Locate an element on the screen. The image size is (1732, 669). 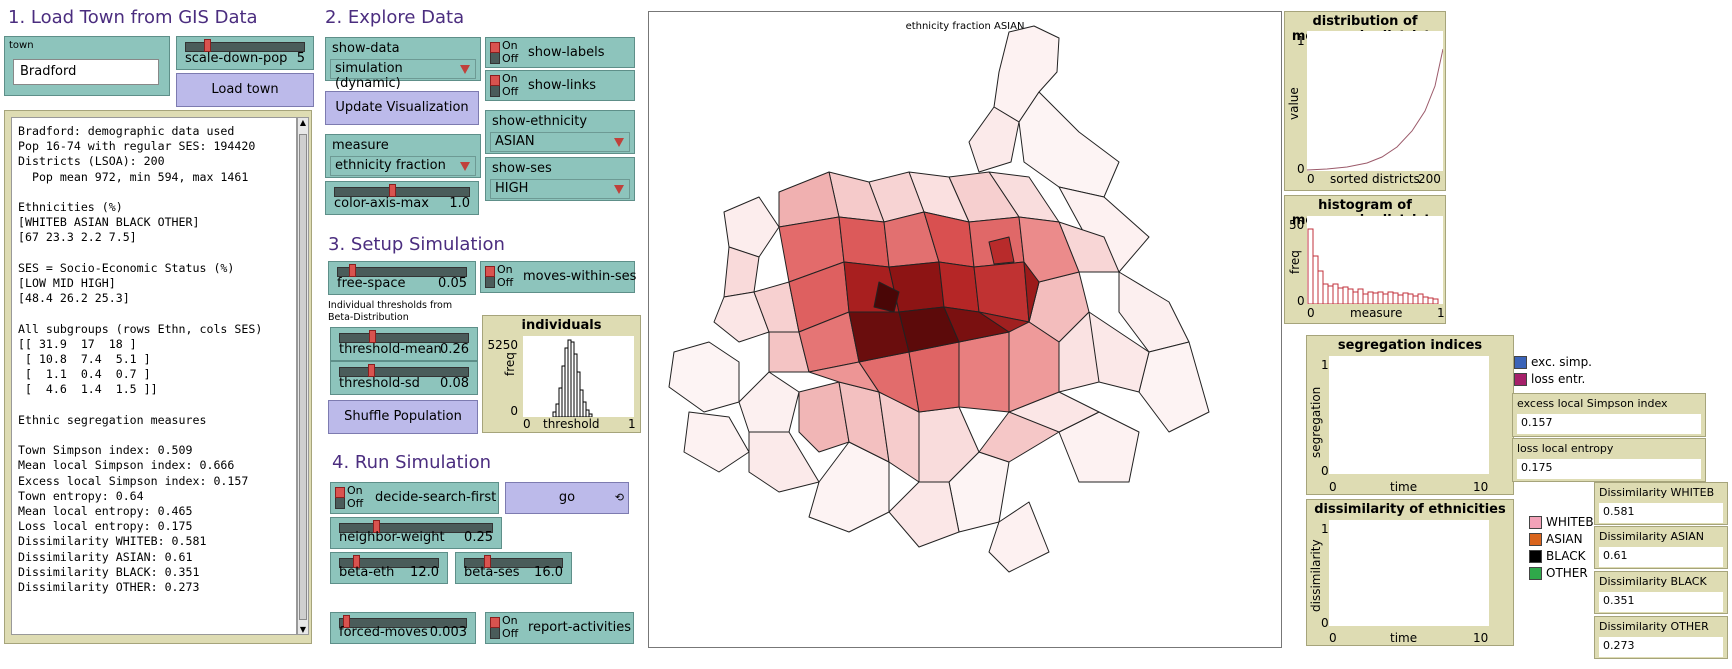
x-max-label: 1 is located at coordinates (632, 424).